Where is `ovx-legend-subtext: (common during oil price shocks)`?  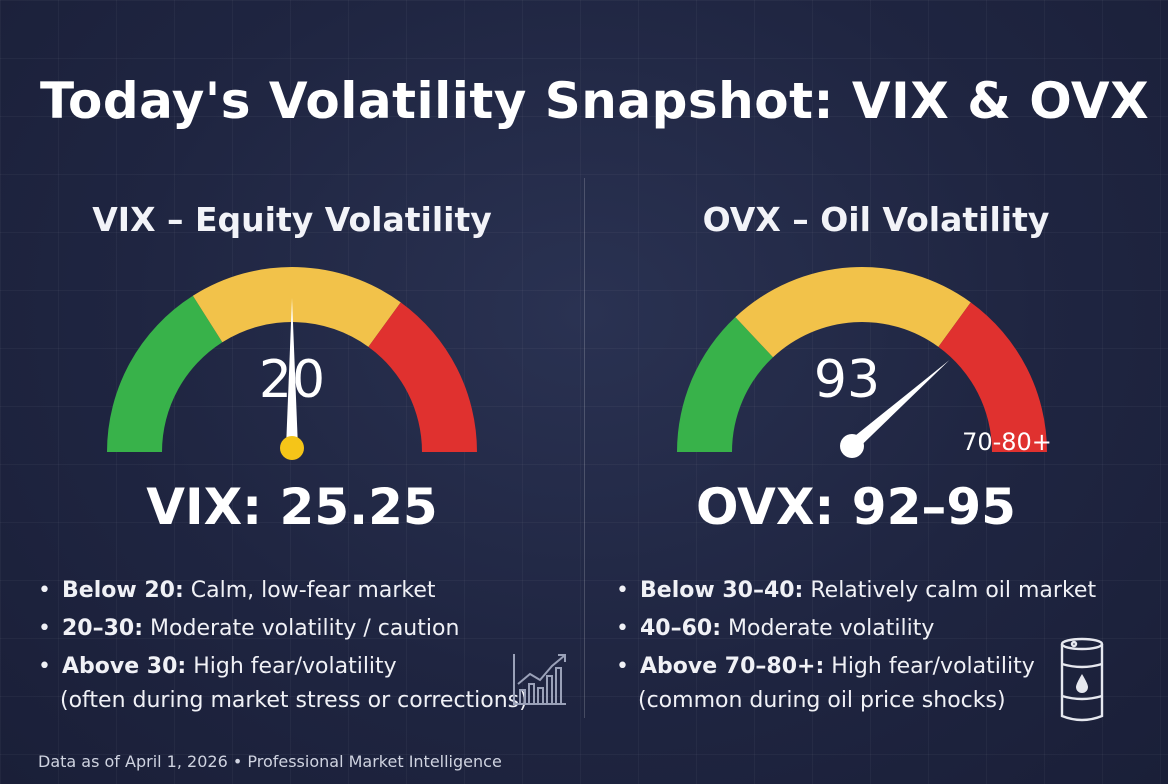 ovx-legend-subtext: (common during oil price shocks) is located at coordinates (822, 700).